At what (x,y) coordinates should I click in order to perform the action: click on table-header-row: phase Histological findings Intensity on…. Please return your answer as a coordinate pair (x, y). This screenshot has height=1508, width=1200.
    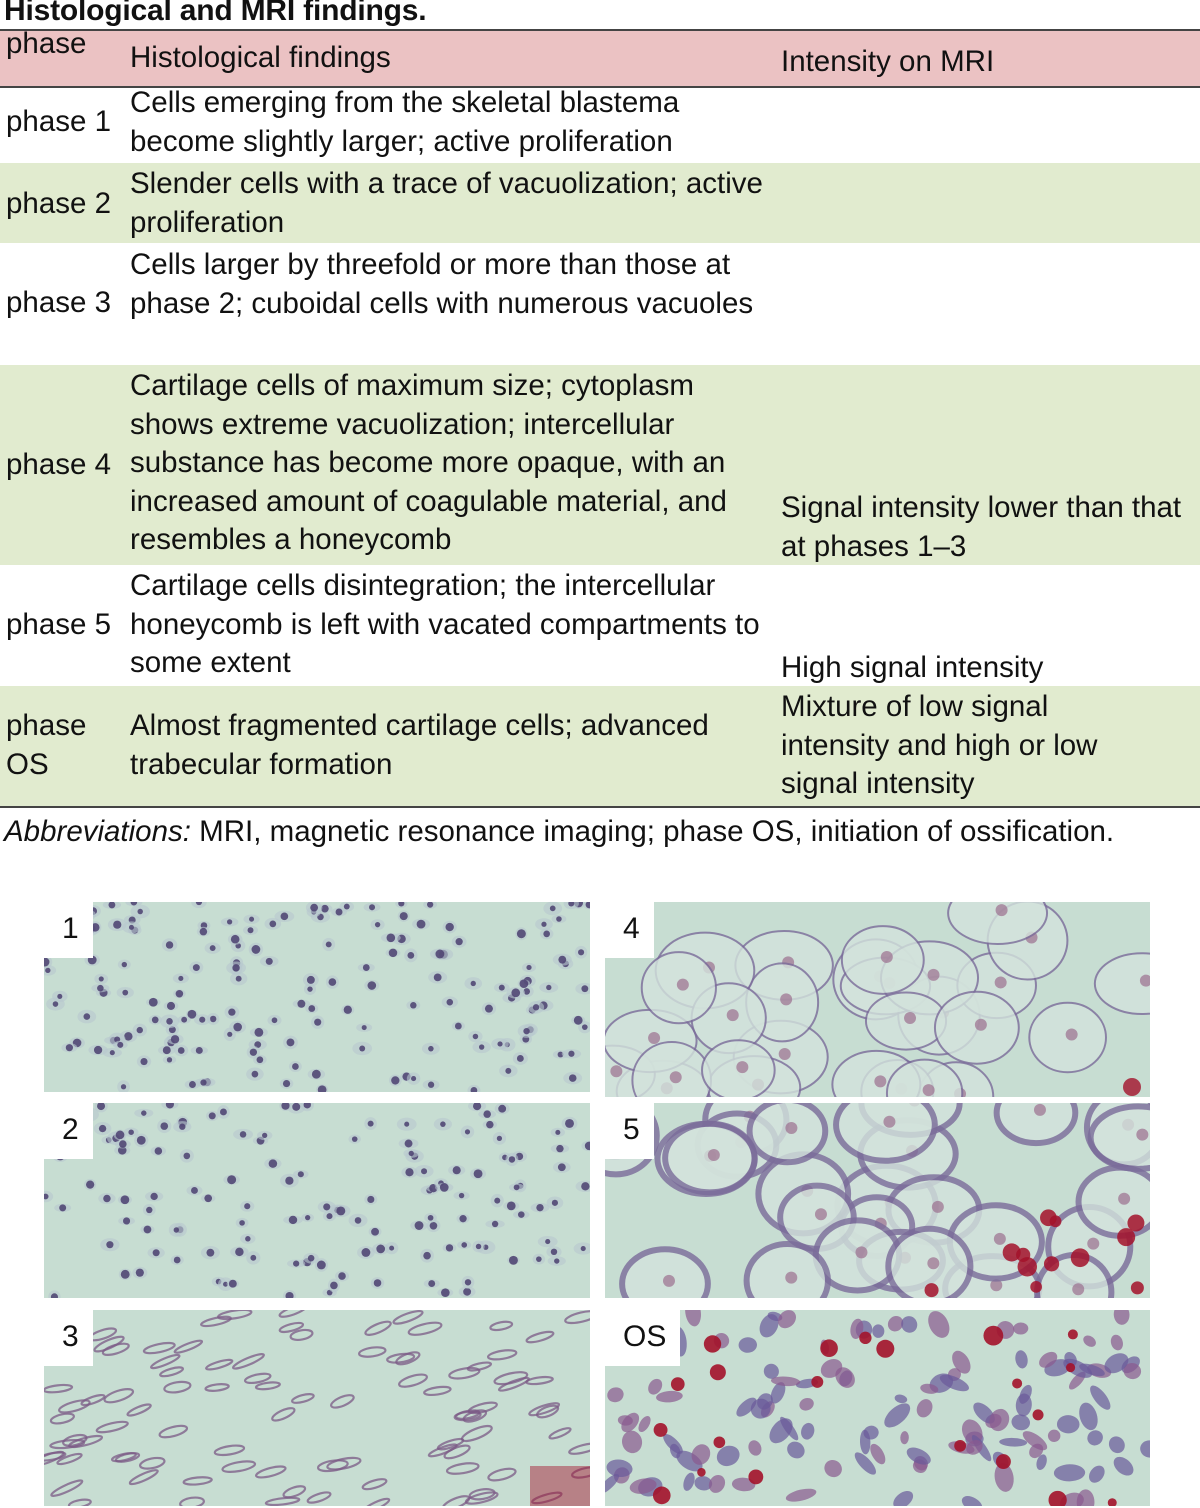
    Looking at the image, I should click on (600, 57).